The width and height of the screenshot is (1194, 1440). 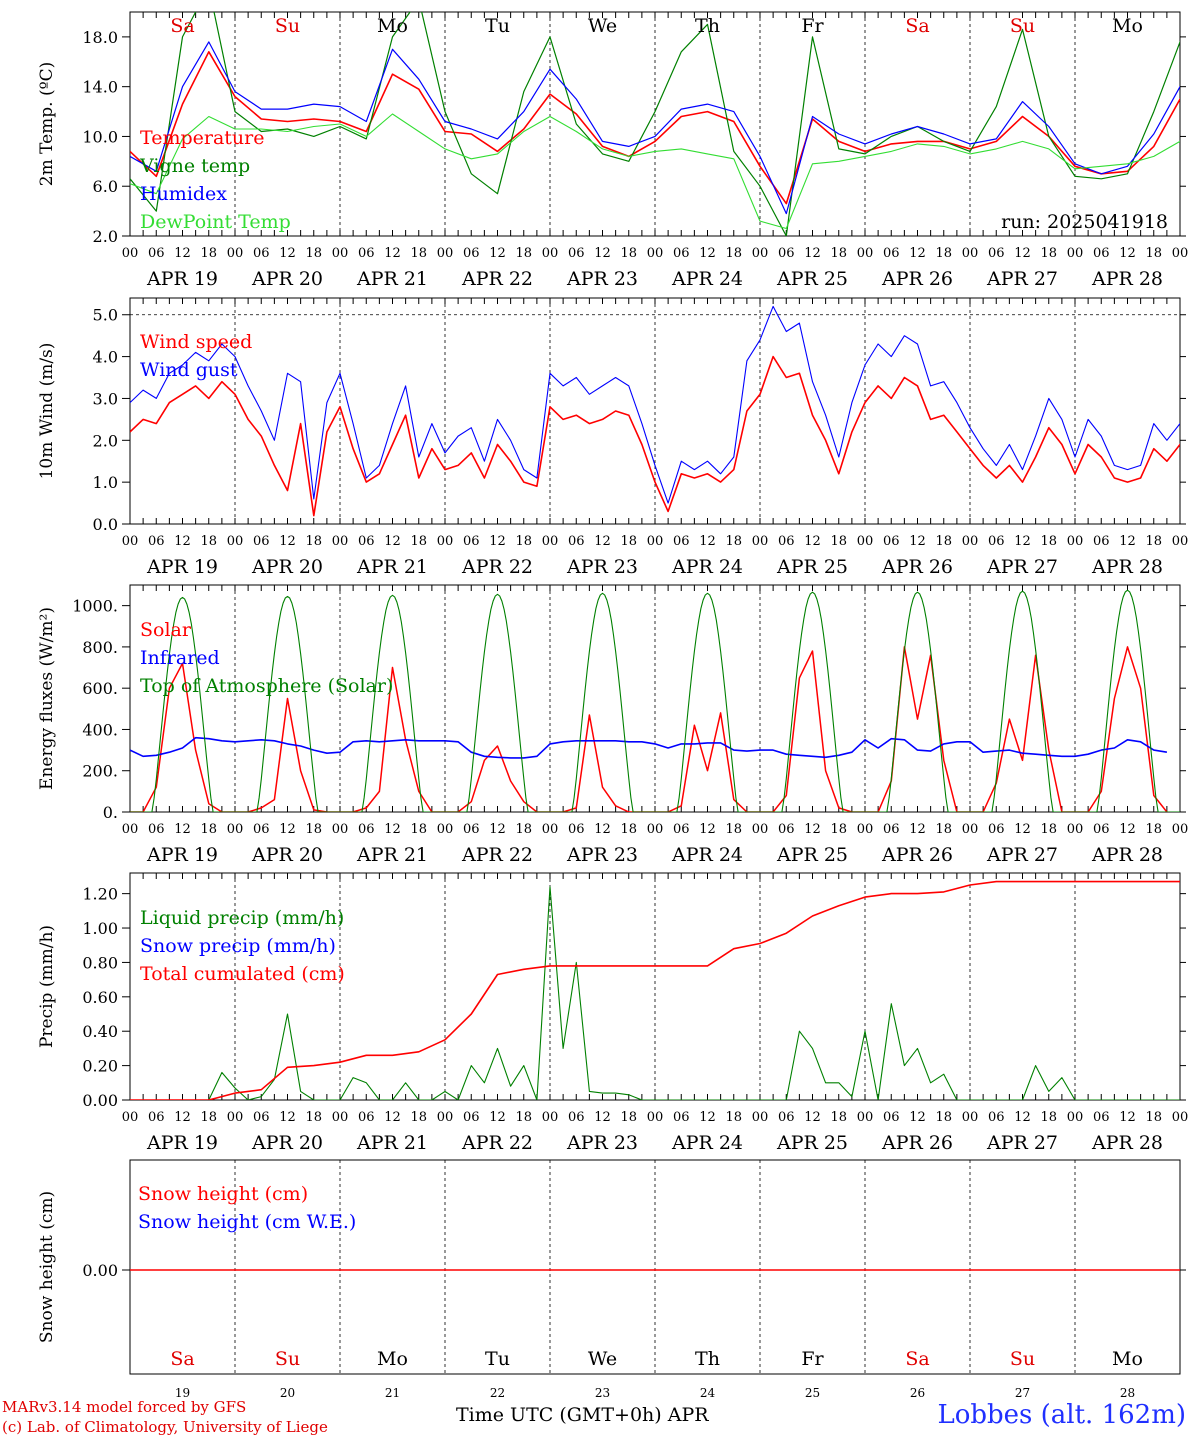 I want to click on weekday-label-bottom: Fr, so click(x=812, y=1359).